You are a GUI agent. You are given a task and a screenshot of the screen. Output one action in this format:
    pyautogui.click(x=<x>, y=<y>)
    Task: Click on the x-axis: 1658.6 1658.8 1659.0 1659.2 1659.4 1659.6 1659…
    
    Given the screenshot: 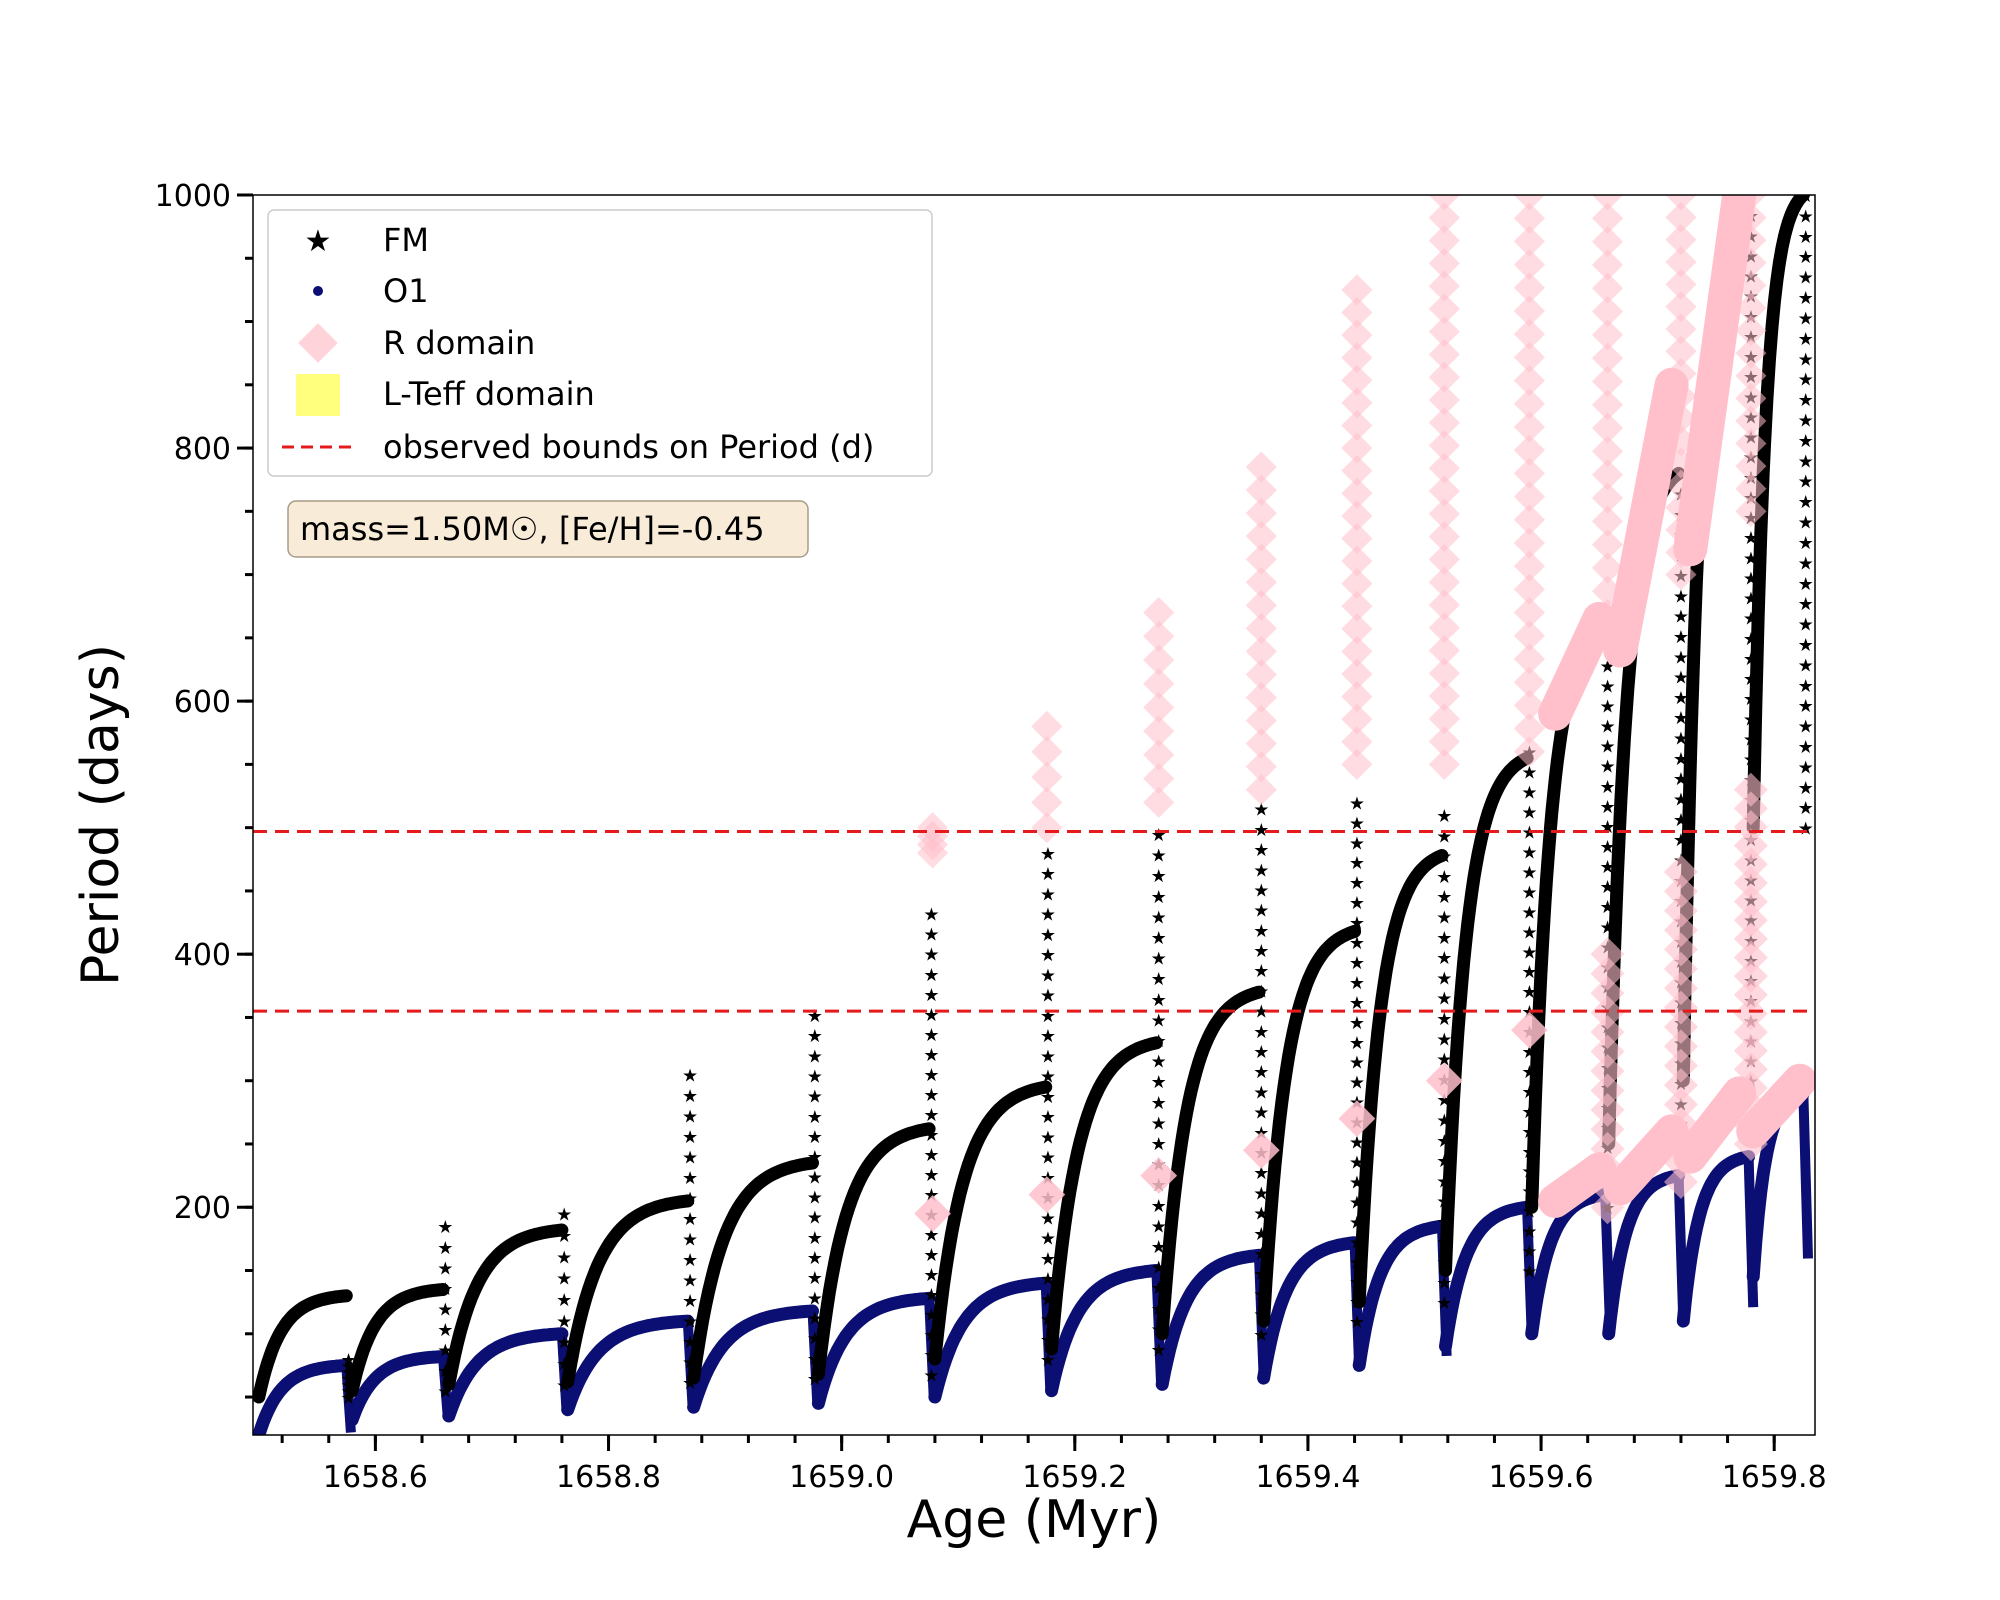 What is the action you would take?
    pyautogui.click(x=1053, y=1465)
    